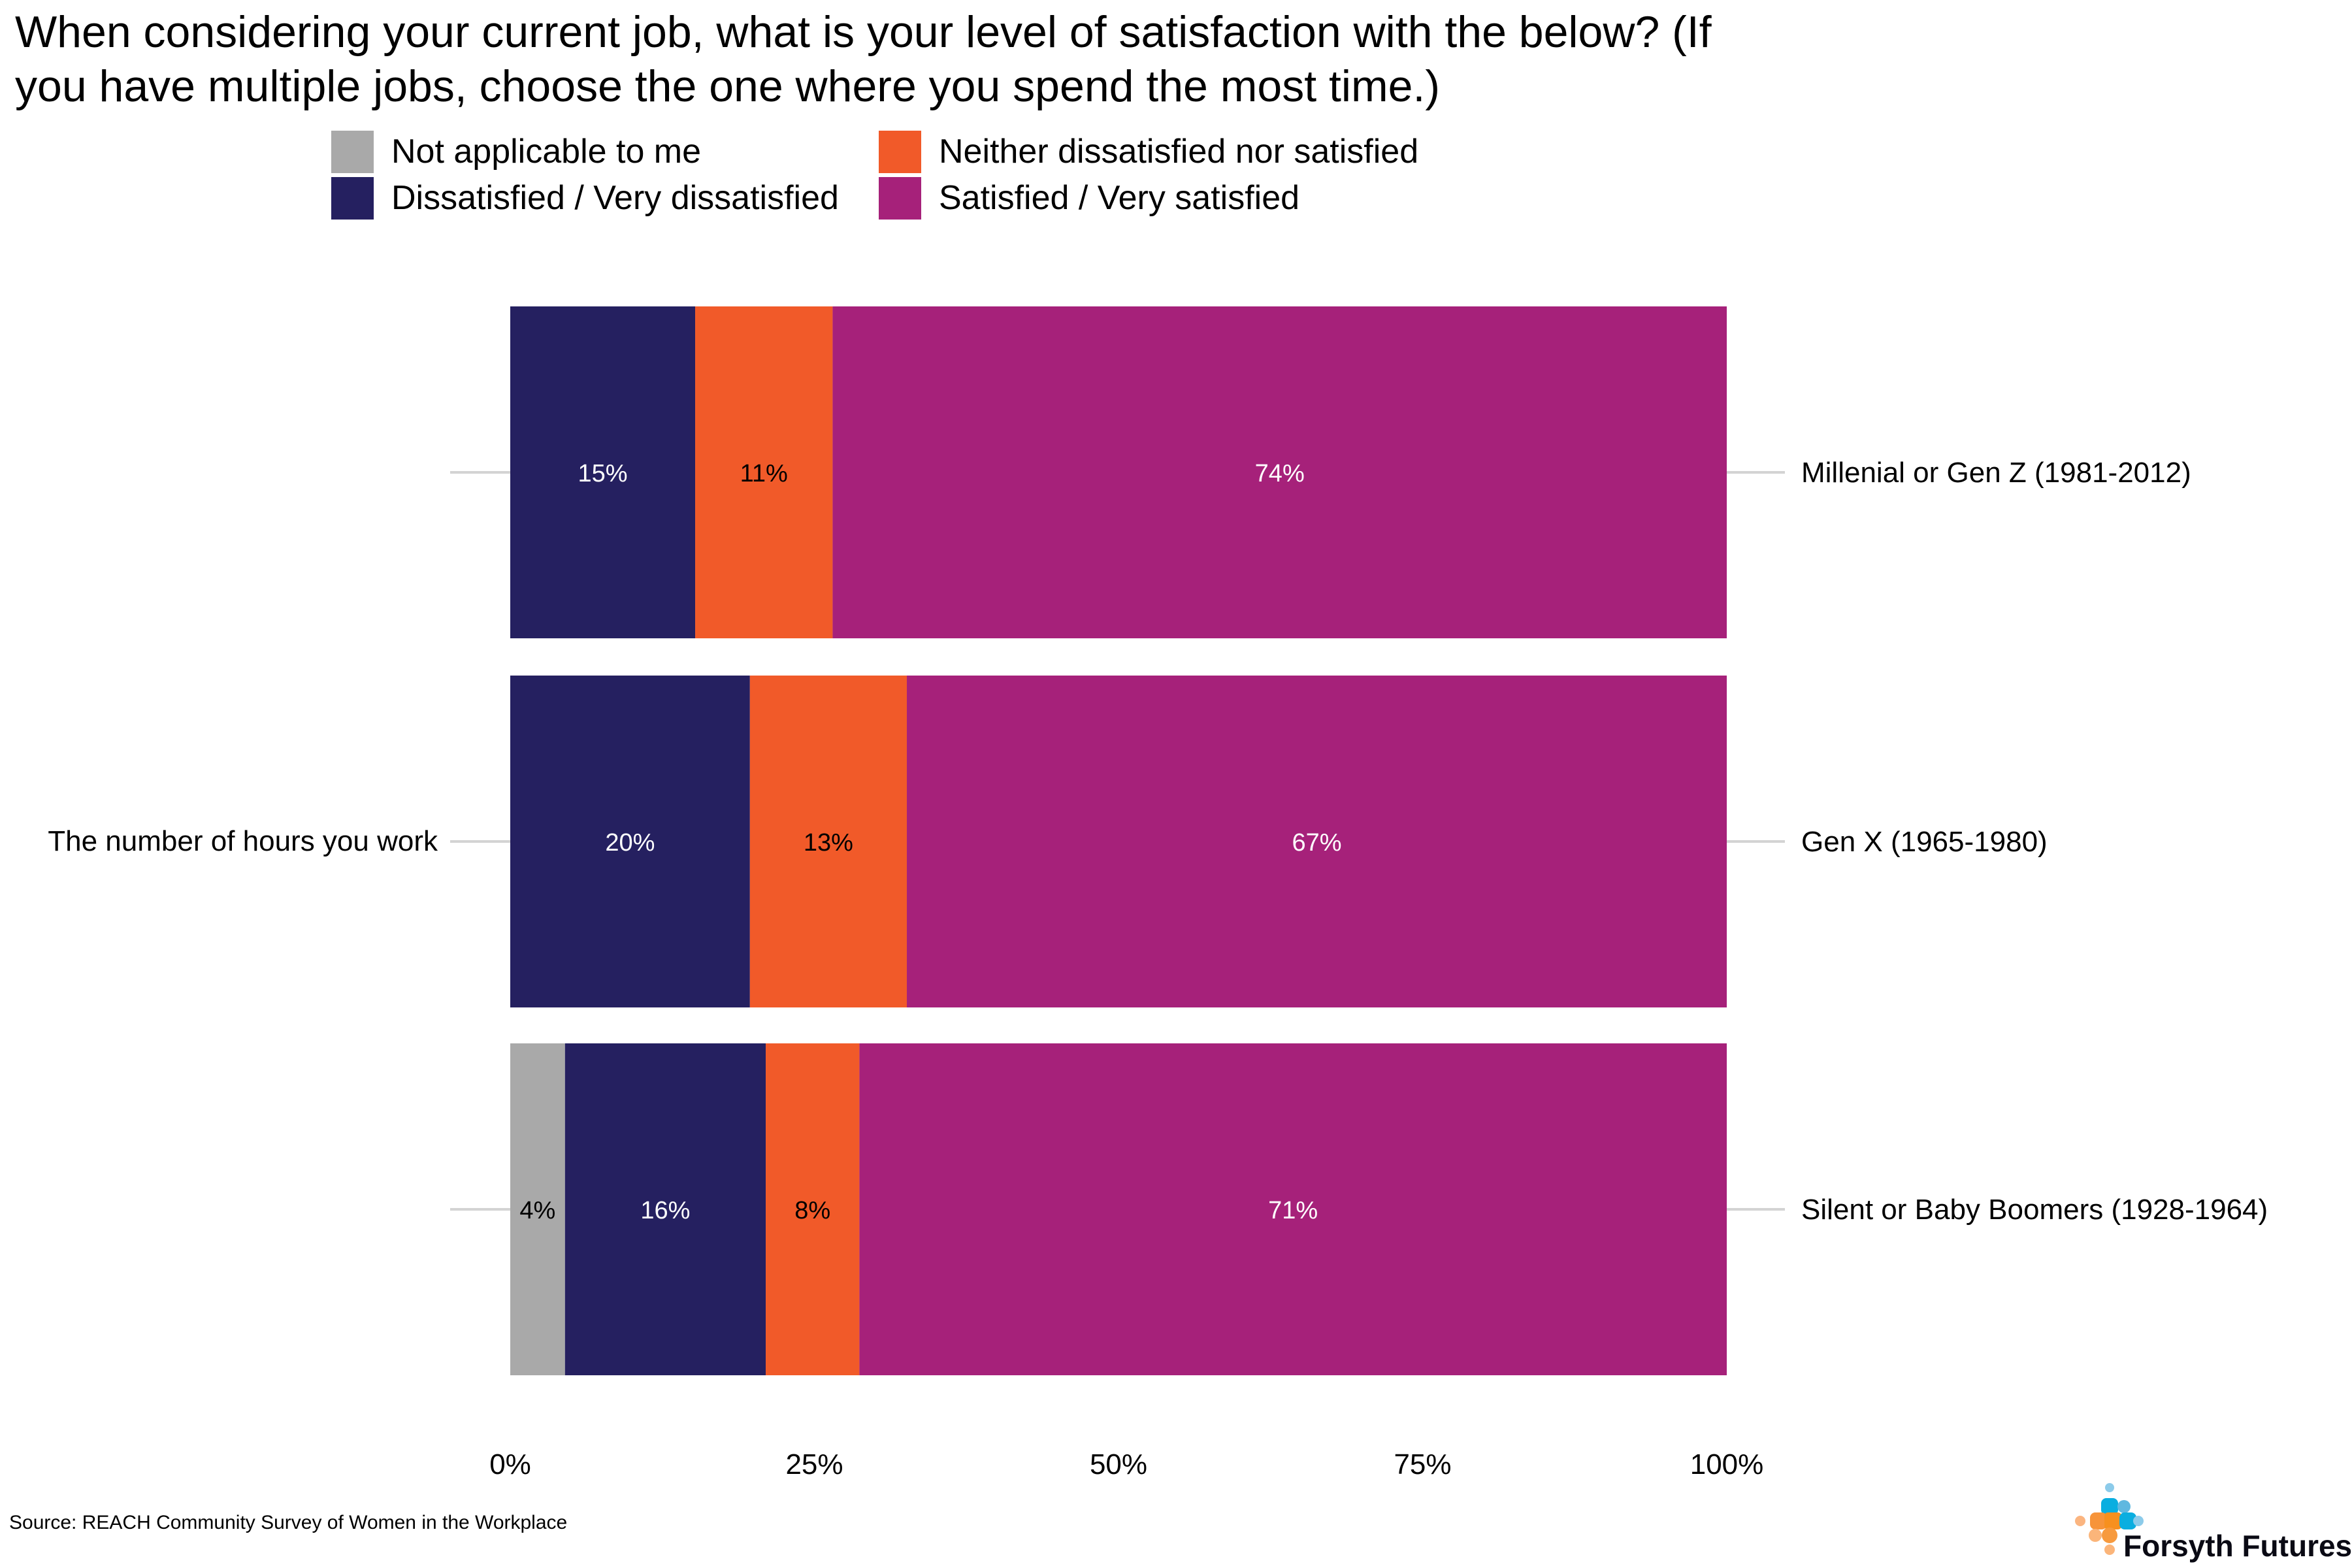 The image size is (2352, 1568). What do you see at coordinates (615, 198) in the screenshot?
I see `legend-label: Dissatisfied / Very dissatisfied` at bounding box center [615, 198].